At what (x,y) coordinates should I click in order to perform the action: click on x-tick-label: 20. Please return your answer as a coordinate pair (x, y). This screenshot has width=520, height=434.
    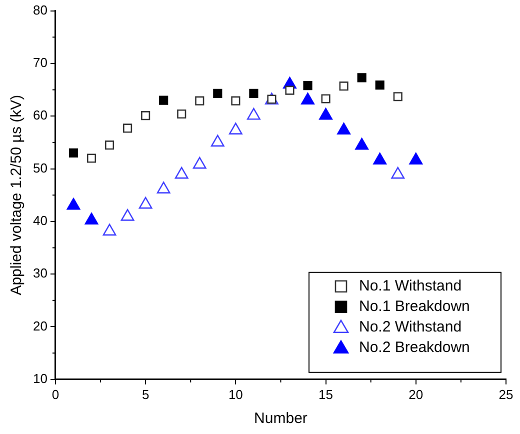
    Looking at the image, I should click on (416, 394).